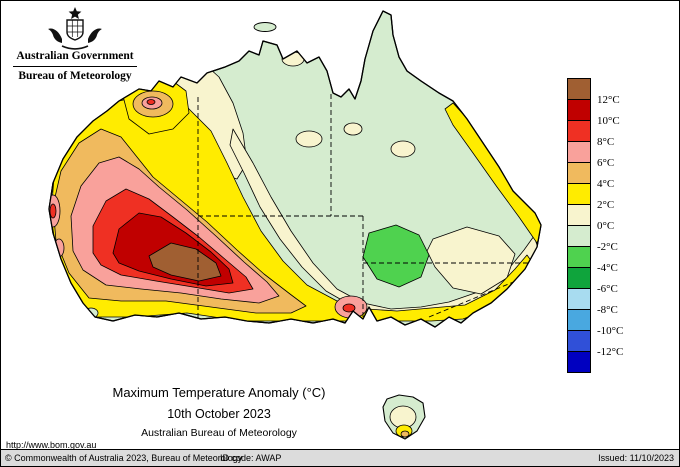 The image size is (680, 467). Describe the element at coordinates (608, 100) in the screenshot. I see `legend-label: 12°C` at that location.